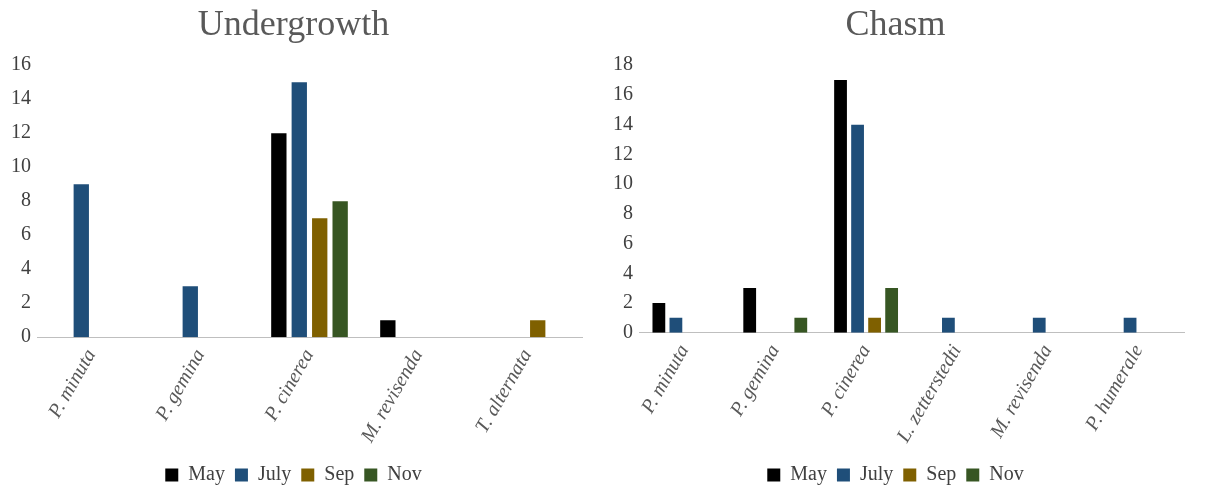 The image size is (1205, 495). What do you see at coordinates (895, 23) in the screenshot?
I see `chart-title: Chasm` at bounding box center [895, 23].